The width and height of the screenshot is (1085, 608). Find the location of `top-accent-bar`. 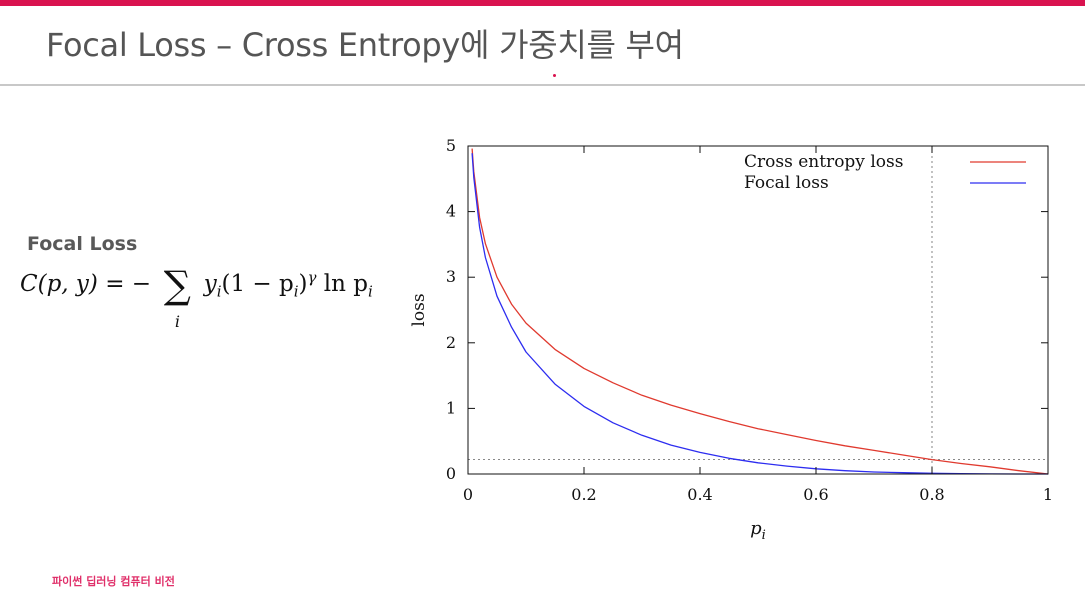

top-accent-bar is located at coordinates (542, 3).